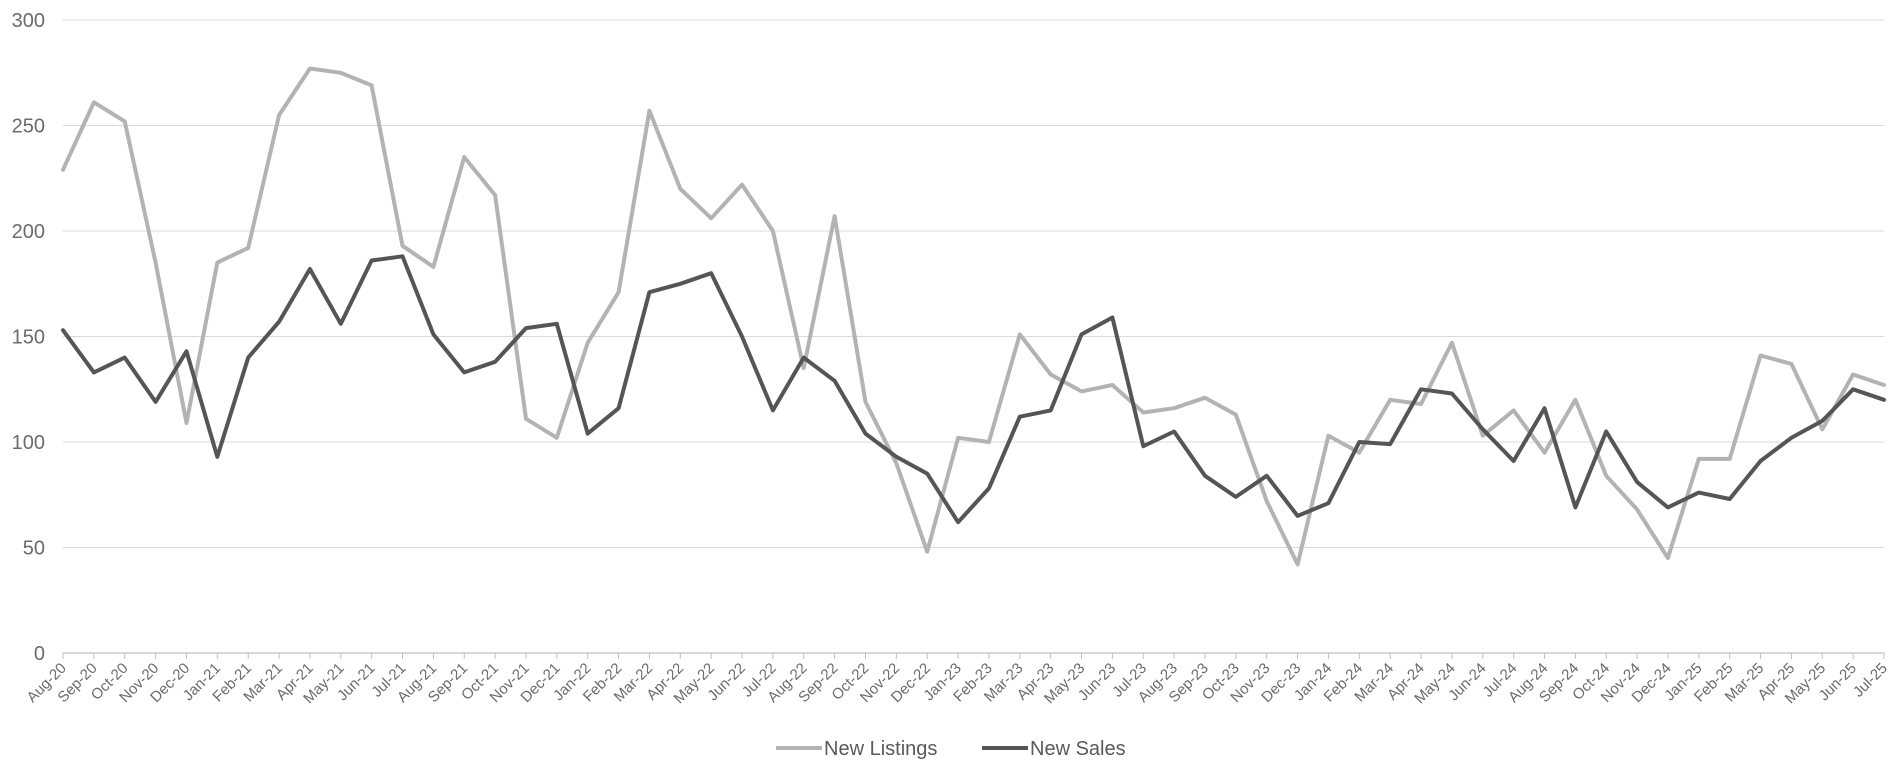 The image size is (1895, 771). What do you see at coordinates (28, 127) in the screenshot?
I see `y-tick-label: 250` at bounding box center [28, 127].